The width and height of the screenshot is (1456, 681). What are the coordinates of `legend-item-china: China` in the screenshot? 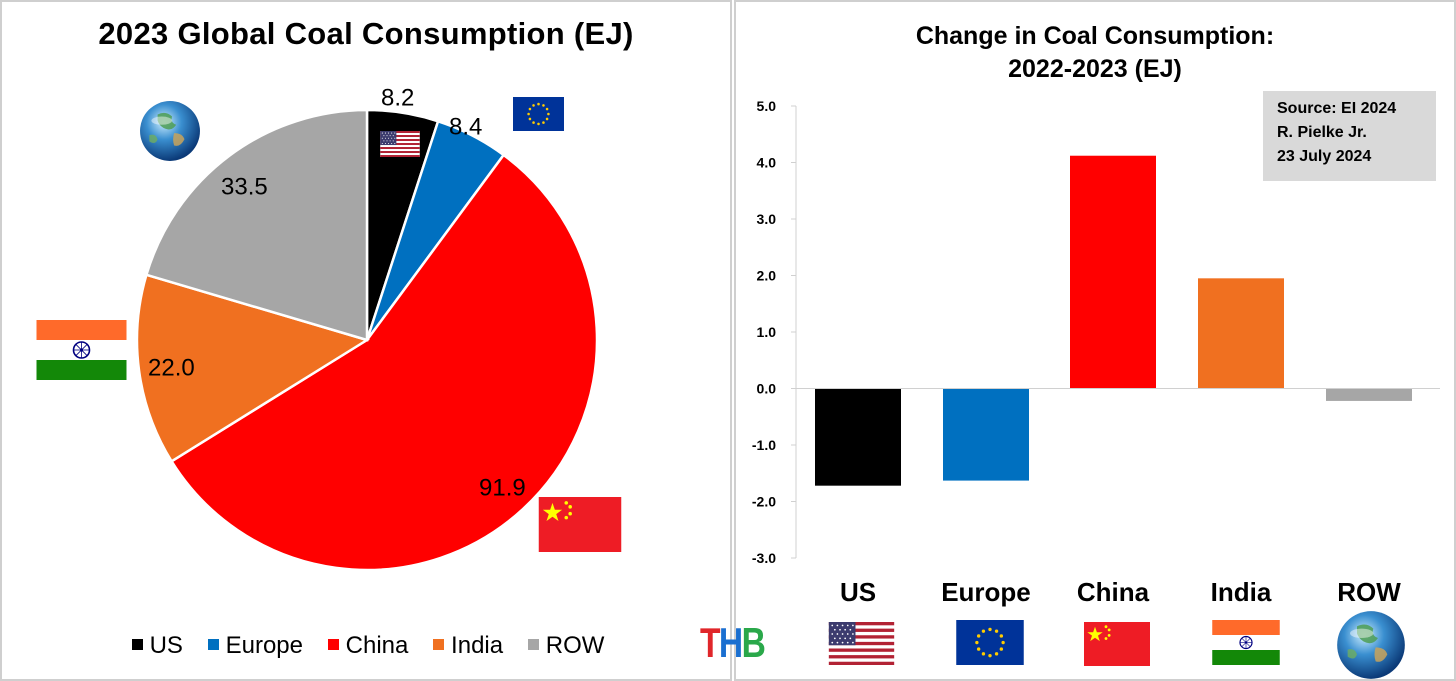 It's located at (368, 646).